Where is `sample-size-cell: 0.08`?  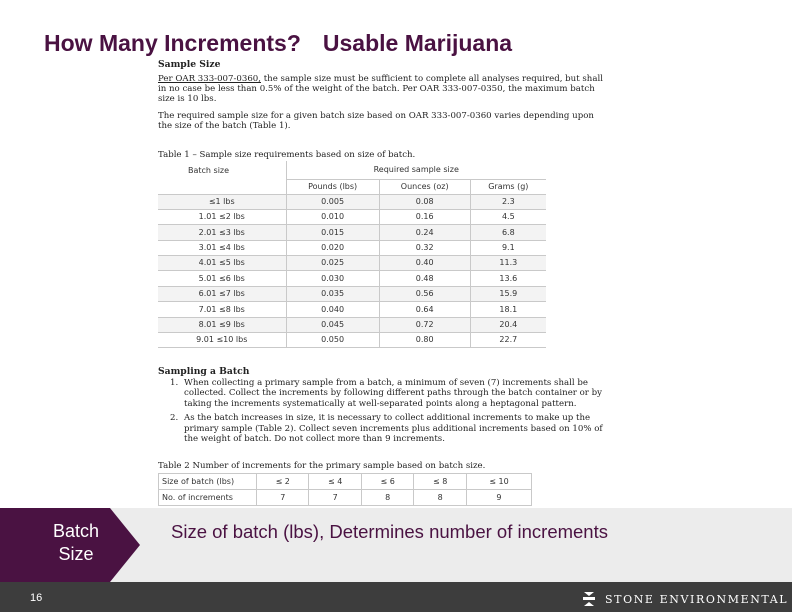
sample-size-cell: 0.08 is located at coordinates (424, 202).